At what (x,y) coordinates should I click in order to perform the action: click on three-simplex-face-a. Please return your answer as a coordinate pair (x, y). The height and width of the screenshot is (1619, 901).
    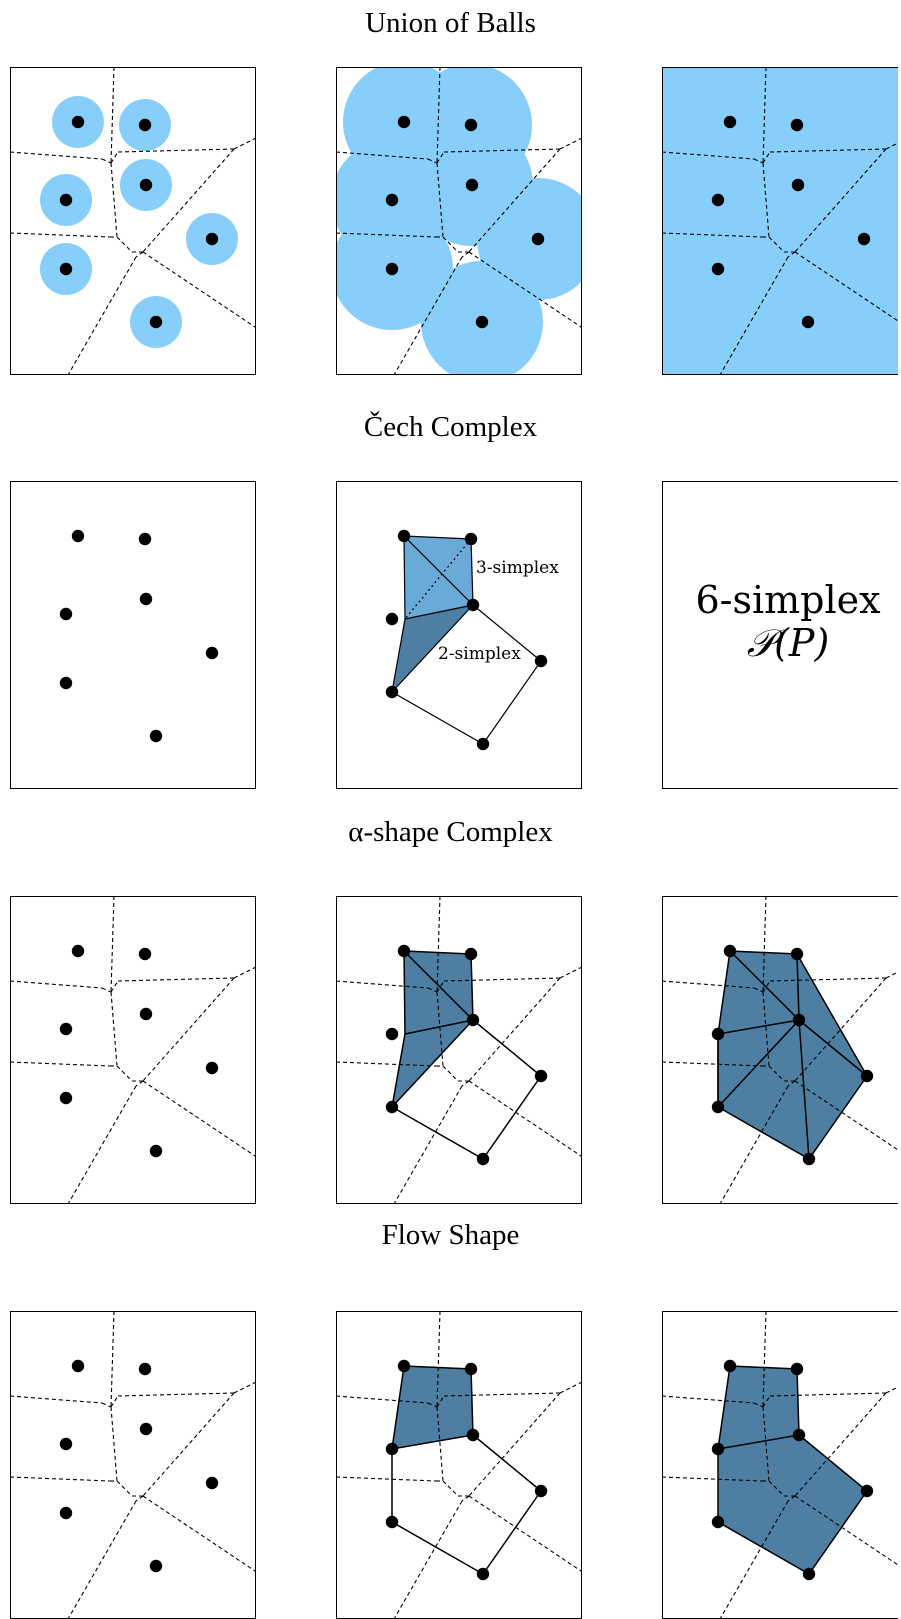
    Looking at the image, I should click on (437, 577).